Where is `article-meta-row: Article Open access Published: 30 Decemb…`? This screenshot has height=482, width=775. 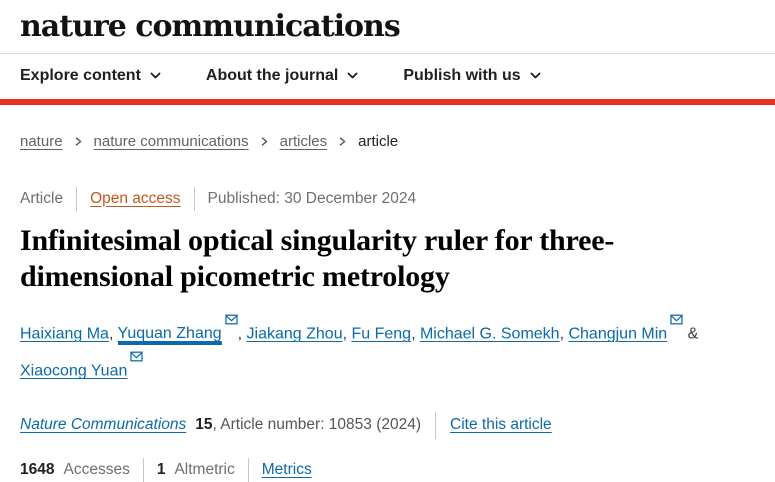 article-meta-row: Article Open access Published: 30 Decemb… is located at coordinates (387, 198).